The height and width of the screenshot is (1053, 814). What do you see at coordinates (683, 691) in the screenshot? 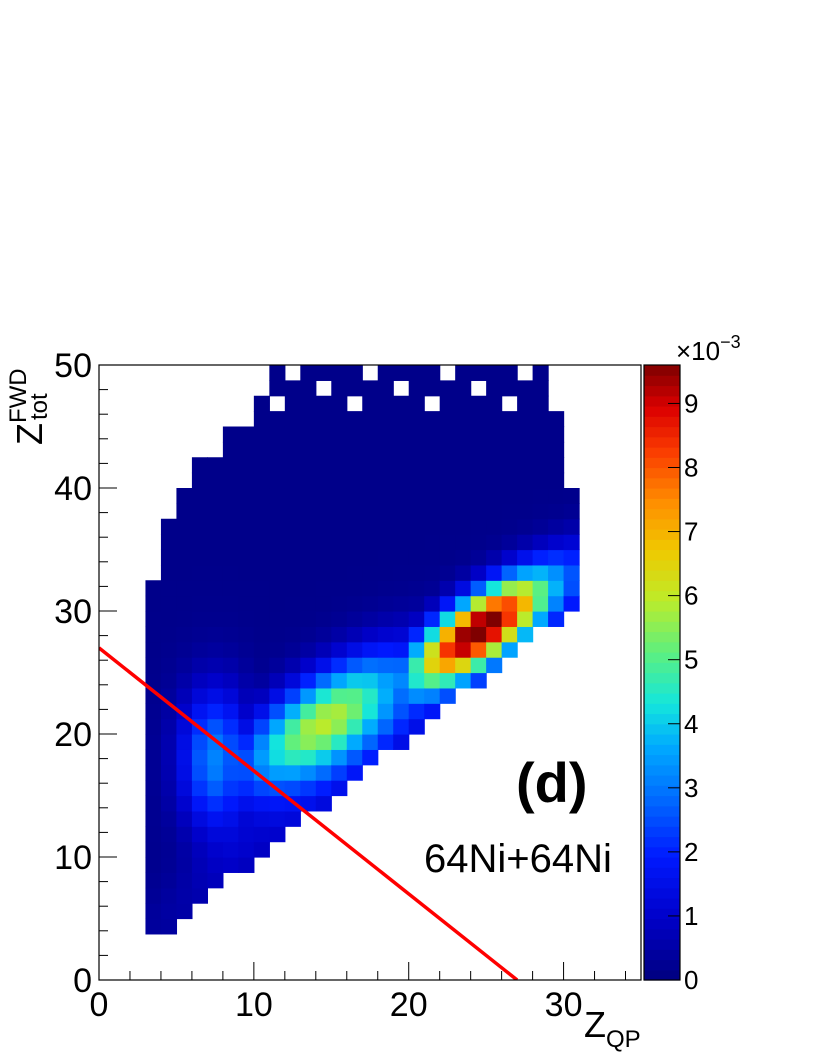
I see `colorbar-ticks: 0 1 2 3 4 5 6 7 8 9` at bounding box center [683, 691].